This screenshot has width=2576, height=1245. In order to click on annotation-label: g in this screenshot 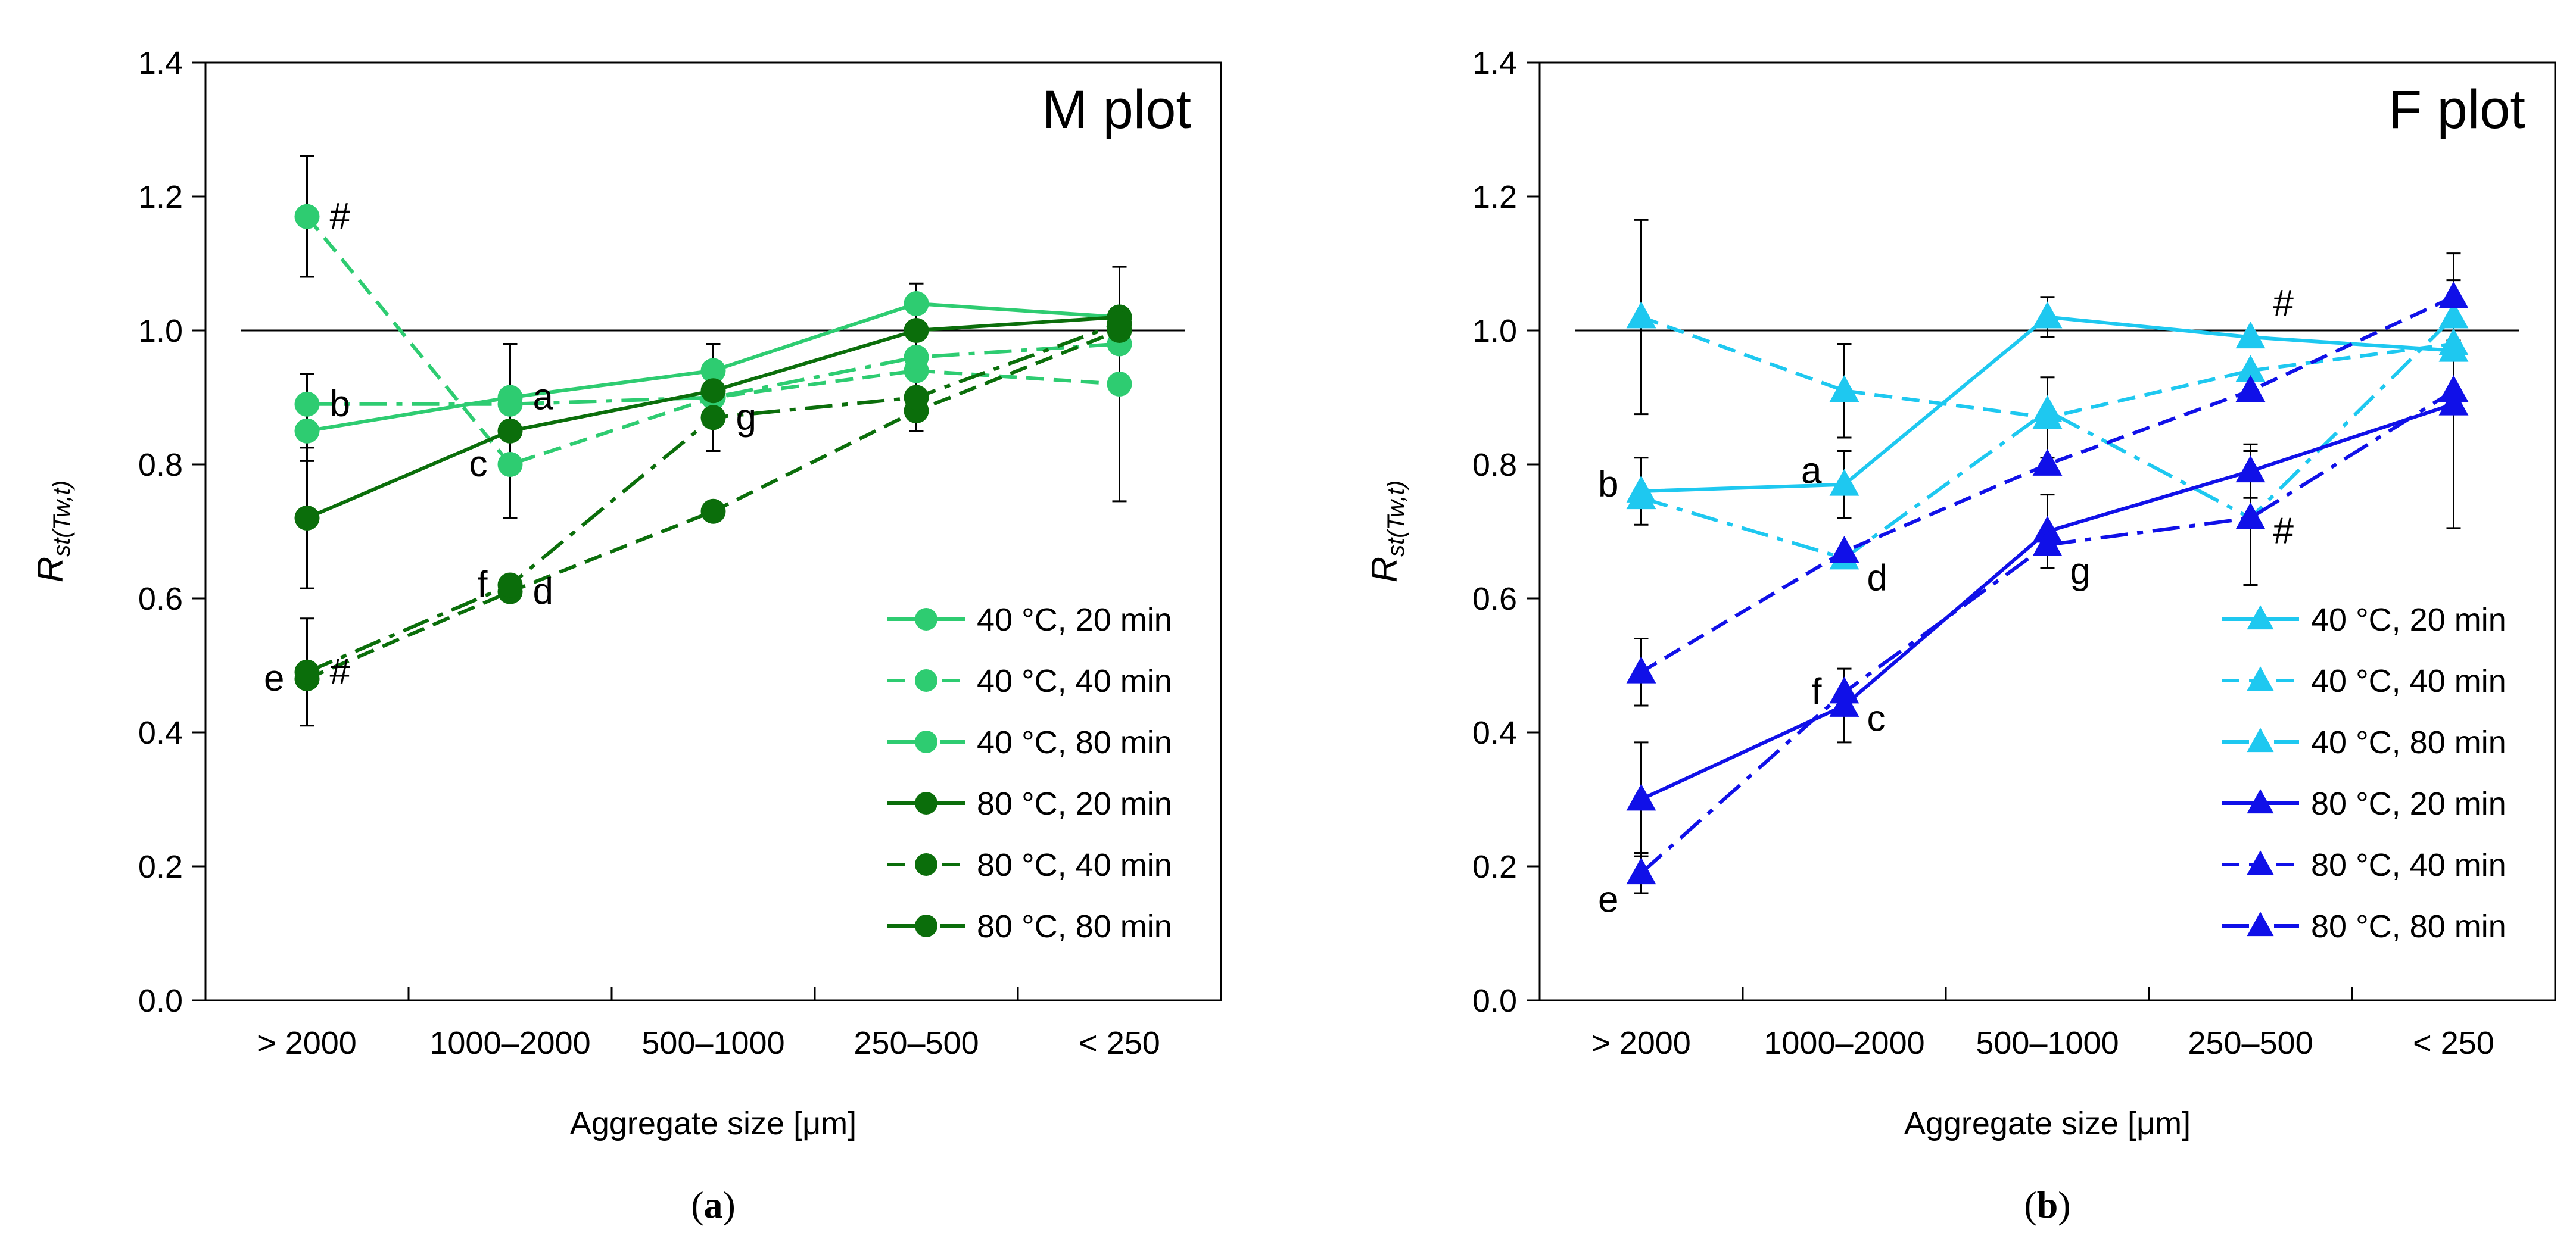, I will do `click(2080, 572)`.